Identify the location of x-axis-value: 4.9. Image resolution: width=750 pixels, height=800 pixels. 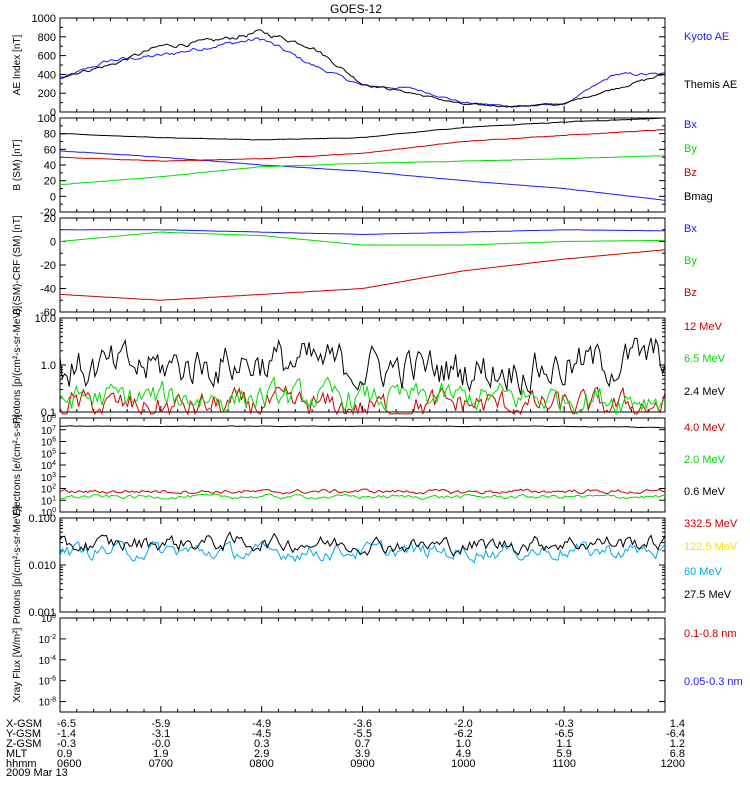
(463, 754).